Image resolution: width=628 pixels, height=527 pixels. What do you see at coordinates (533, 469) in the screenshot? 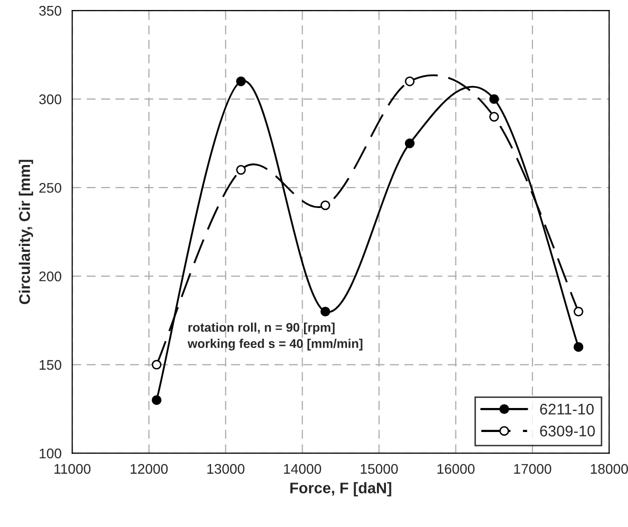
I see `x-tick-label: 17000` at bounding box center [533, 469].